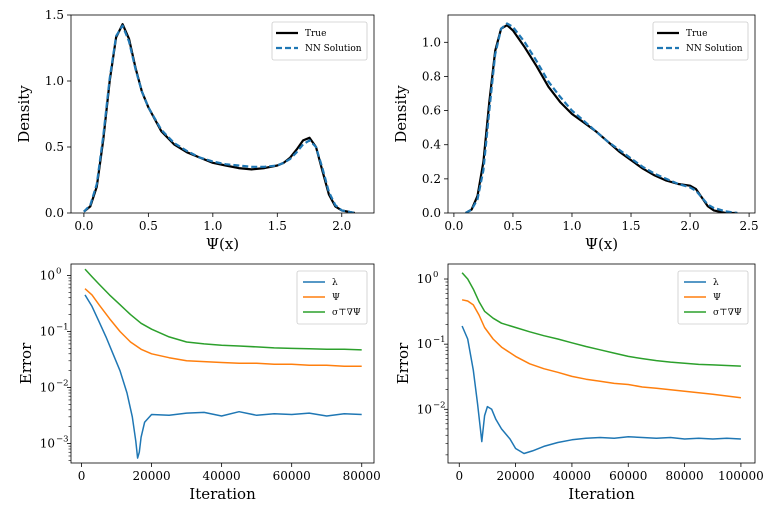 The height and width of the screenshot is (514, 771). Describe the element at coordinates (431, 179) in the screenshot. I see `y-tick-label: 0.2` at that location.